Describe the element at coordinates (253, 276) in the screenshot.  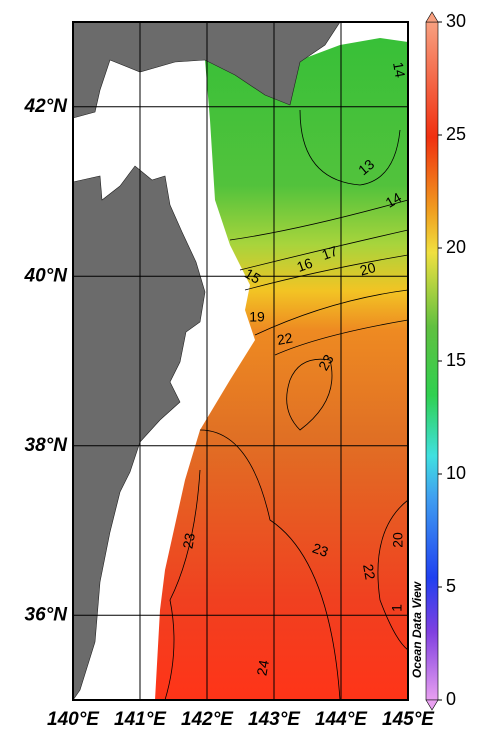
I see `contour-label: 15` at that location.